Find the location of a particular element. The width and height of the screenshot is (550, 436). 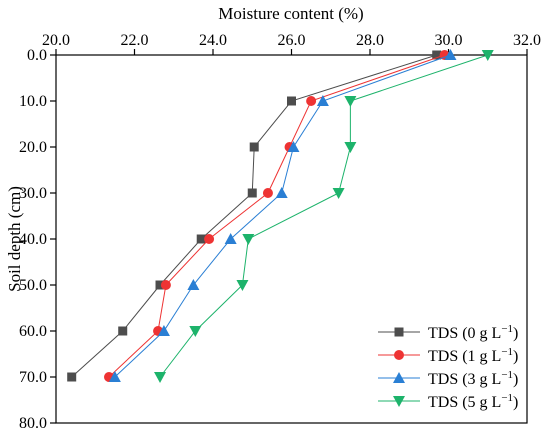

y-tick-label: 80.0 is located at coordinates (33, 423).